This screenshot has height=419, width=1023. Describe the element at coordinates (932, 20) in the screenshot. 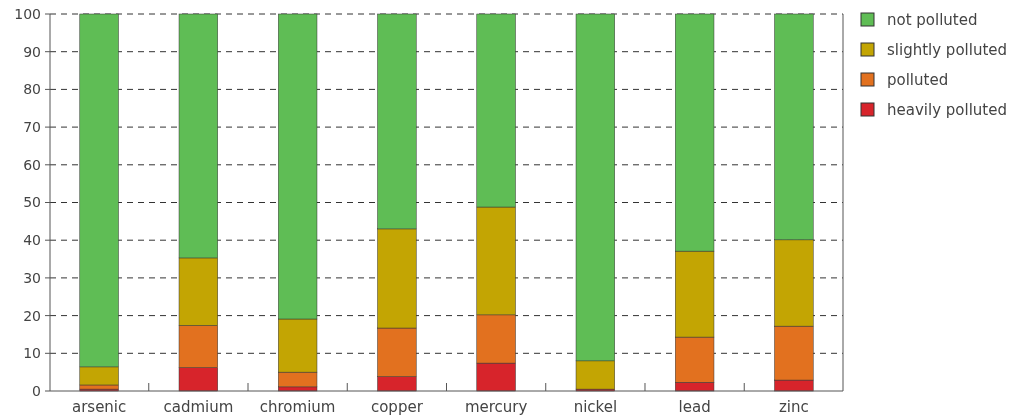

I see `legend-label: not polluted` at that location.